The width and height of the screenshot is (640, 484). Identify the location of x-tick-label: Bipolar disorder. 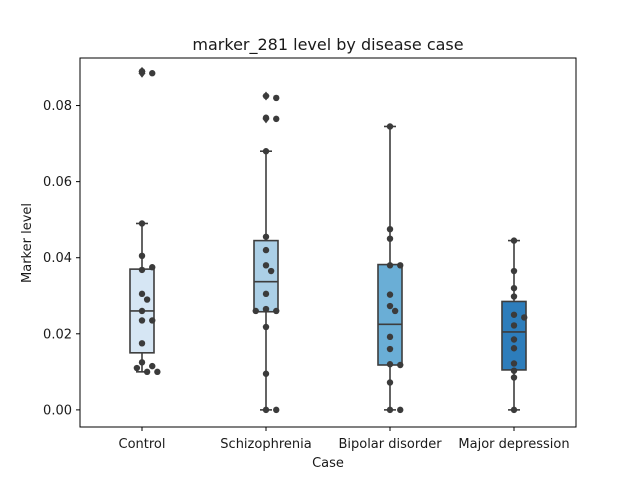
(390, 444).